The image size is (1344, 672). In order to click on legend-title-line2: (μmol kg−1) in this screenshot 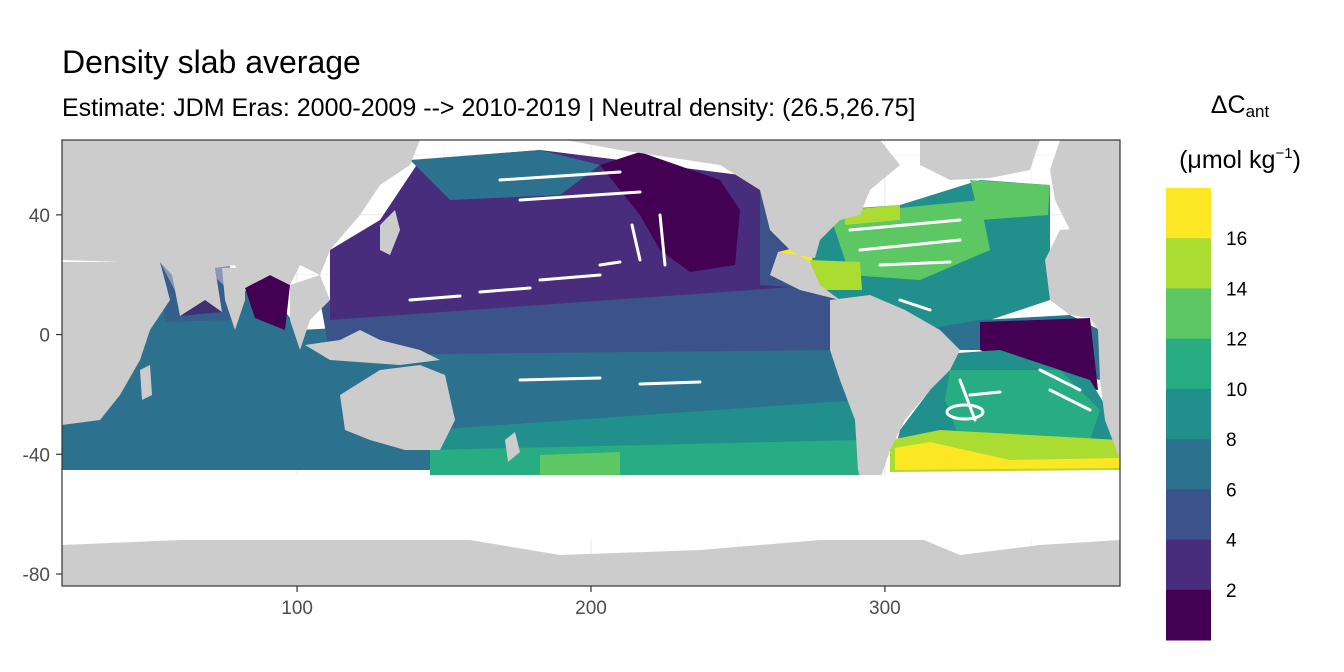, I will do `click(1240, 157)`.